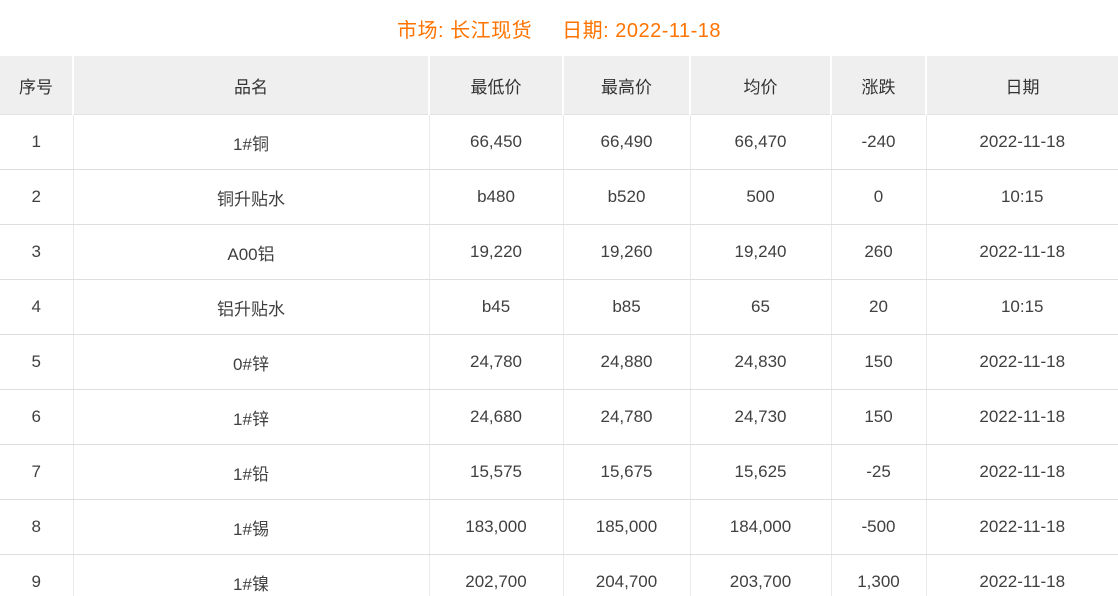 The height and width of the screenshot is (596, 1118). I want to click on low-price-cell: 19,220, so click(496, 252).